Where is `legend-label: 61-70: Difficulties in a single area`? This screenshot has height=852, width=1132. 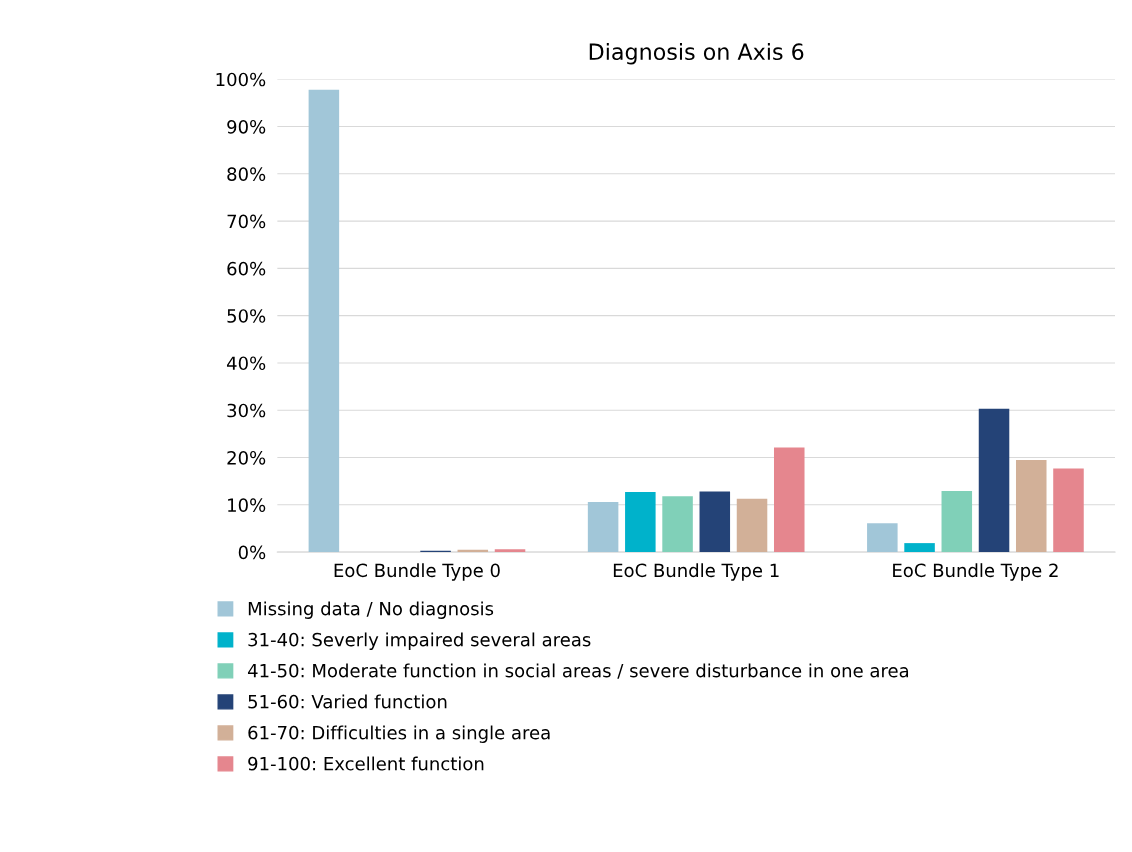 legend-label: 61-70: Difficulties in a single area is located at coordinates (399, 734).